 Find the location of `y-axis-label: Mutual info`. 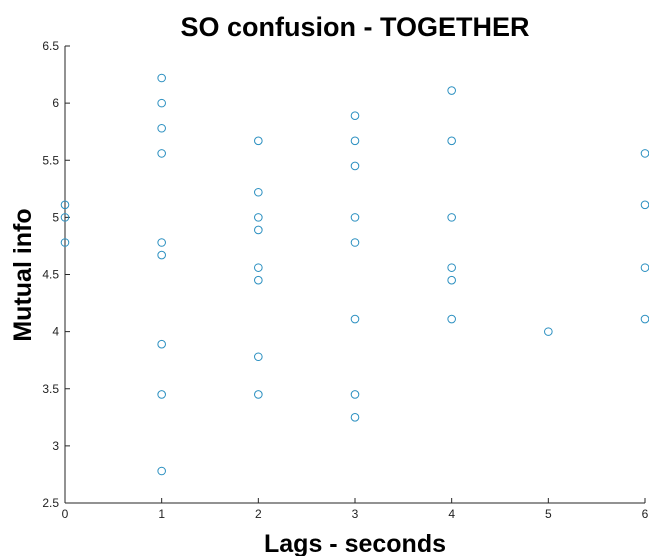

y-axis-label: Mutual info is located at coordinates (23, 274).